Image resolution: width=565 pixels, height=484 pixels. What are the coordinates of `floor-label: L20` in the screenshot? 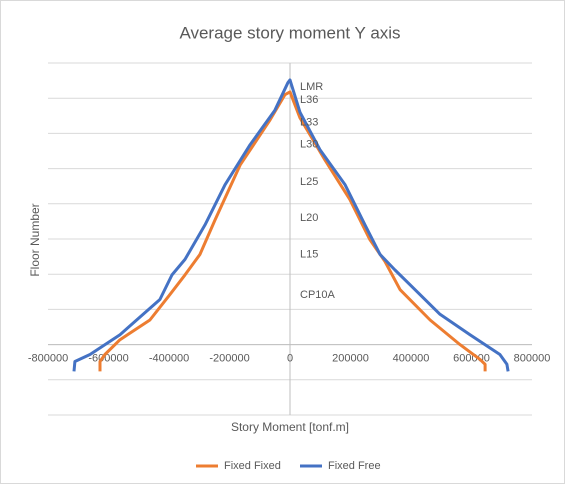 It's located at (309, 218).